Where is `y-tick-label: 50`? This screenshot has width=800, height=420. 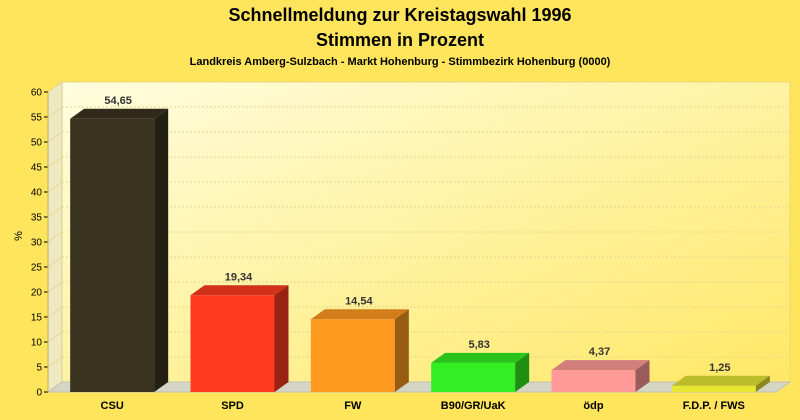
y-tick-label: 50 is located at coordinates (37, 143).